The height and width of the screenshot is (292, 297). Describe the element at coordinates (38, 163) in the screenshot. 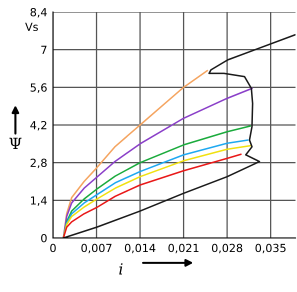

I see `y-tick-label: 2,8` at that location.